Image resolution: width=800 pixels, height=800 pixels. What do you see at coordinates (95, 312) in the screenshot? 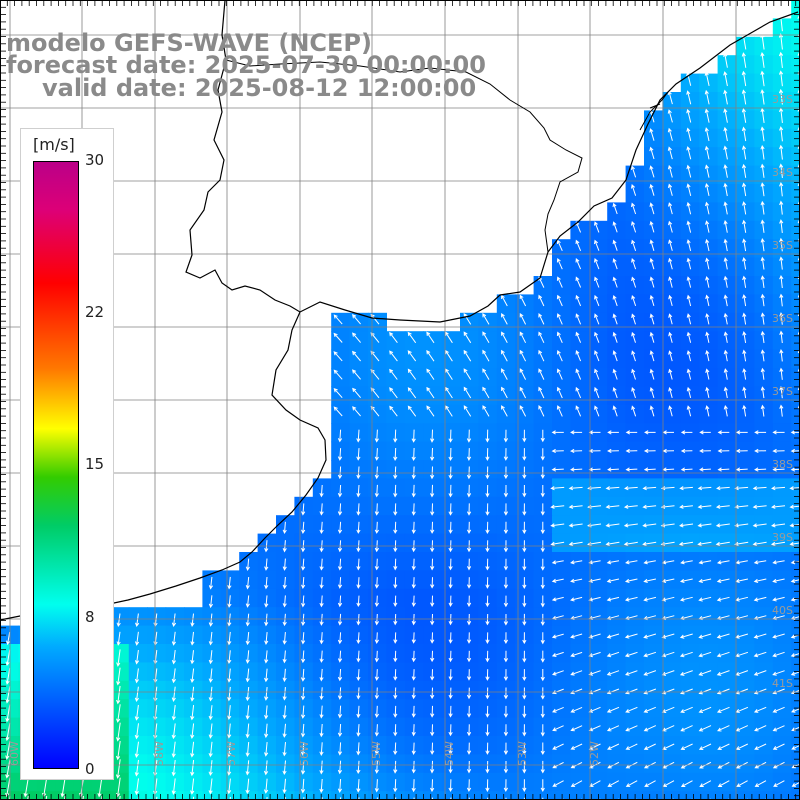
I see `colorbar-tick-22: 22` at bounding box center [95, 312].